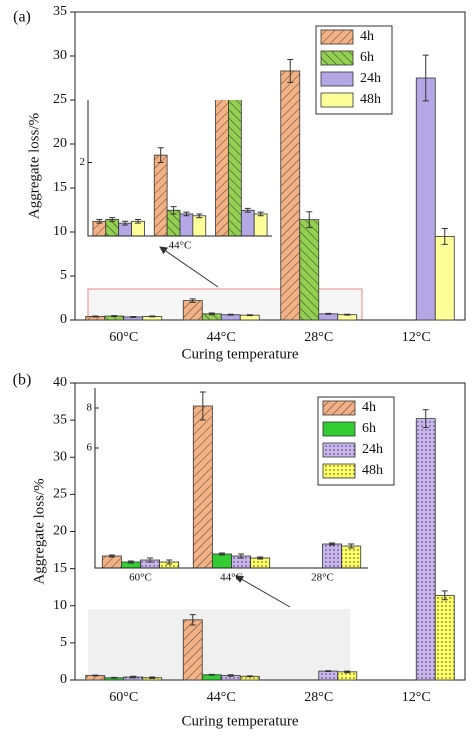  I want to click on inset-y-tick-label: 8, so click(90, 408).